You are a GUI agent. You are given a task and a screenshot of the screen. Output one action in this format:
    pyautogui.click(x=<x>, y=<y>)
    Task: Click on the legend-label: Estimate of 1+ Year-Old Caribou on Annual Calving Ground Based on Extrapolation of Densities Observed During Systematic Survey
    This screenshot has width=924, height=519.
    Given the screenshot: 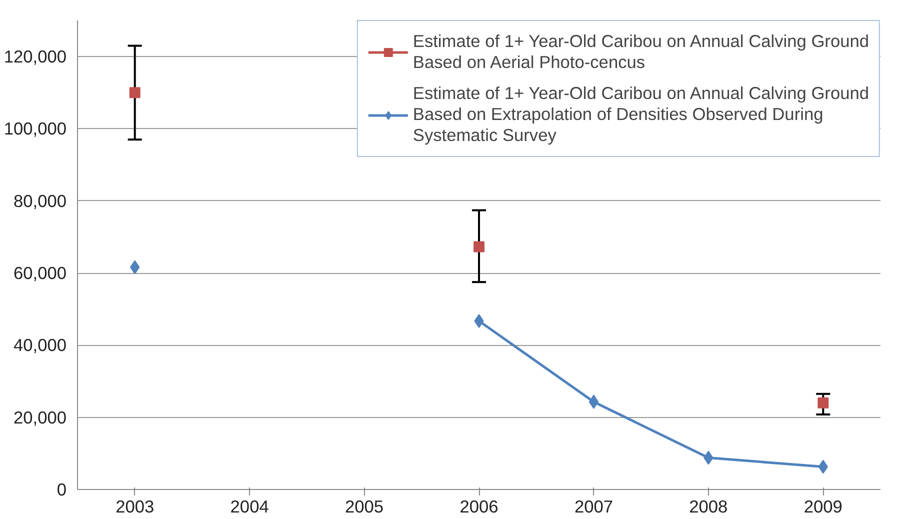 What is the action you would take?
    pyautogui.click(x=640, y=114)
    